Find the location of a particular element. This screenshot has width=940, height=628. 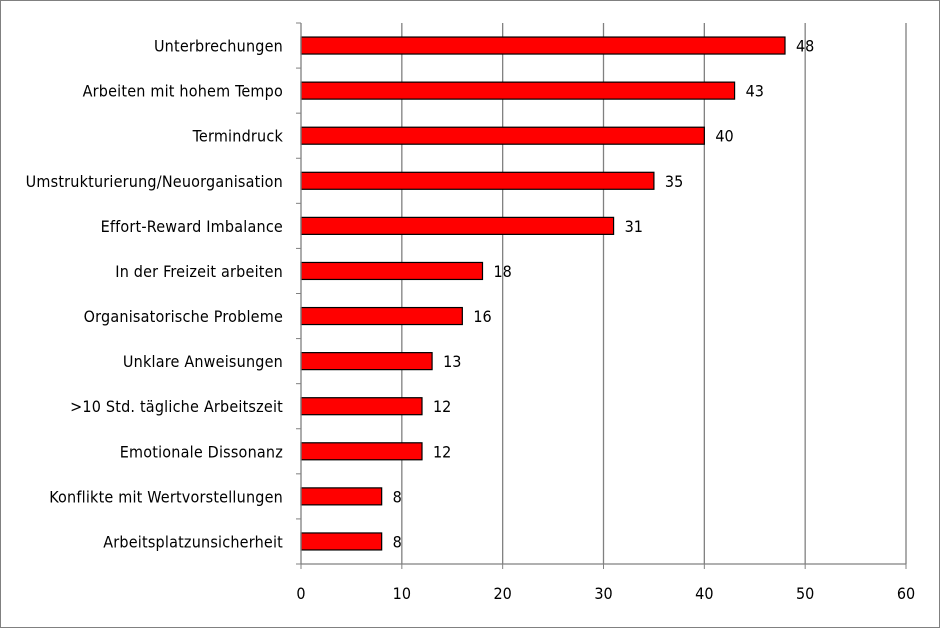

category-label: Emotionale Dissonanz is located at coordinates (201, 451).